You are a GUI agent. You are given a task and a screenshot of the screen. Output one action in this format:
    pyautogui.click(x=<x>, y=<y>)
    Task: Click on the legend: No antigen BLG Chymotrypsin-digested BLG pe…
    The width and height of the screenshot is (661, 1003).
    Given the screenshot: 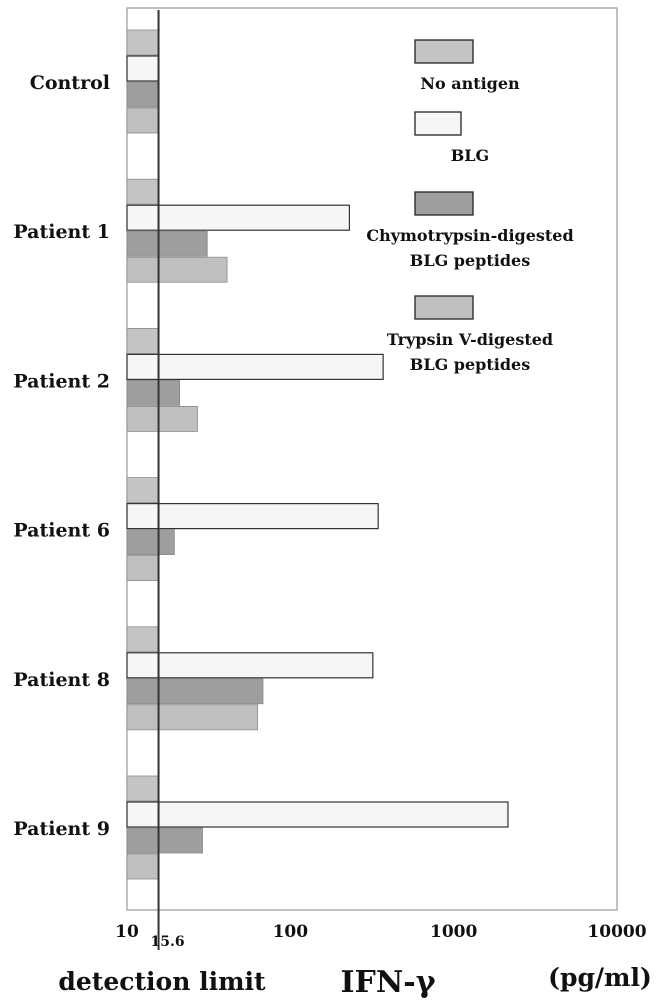 What is the action you would take?
    pyautogui.click(x=470, y=206)
    